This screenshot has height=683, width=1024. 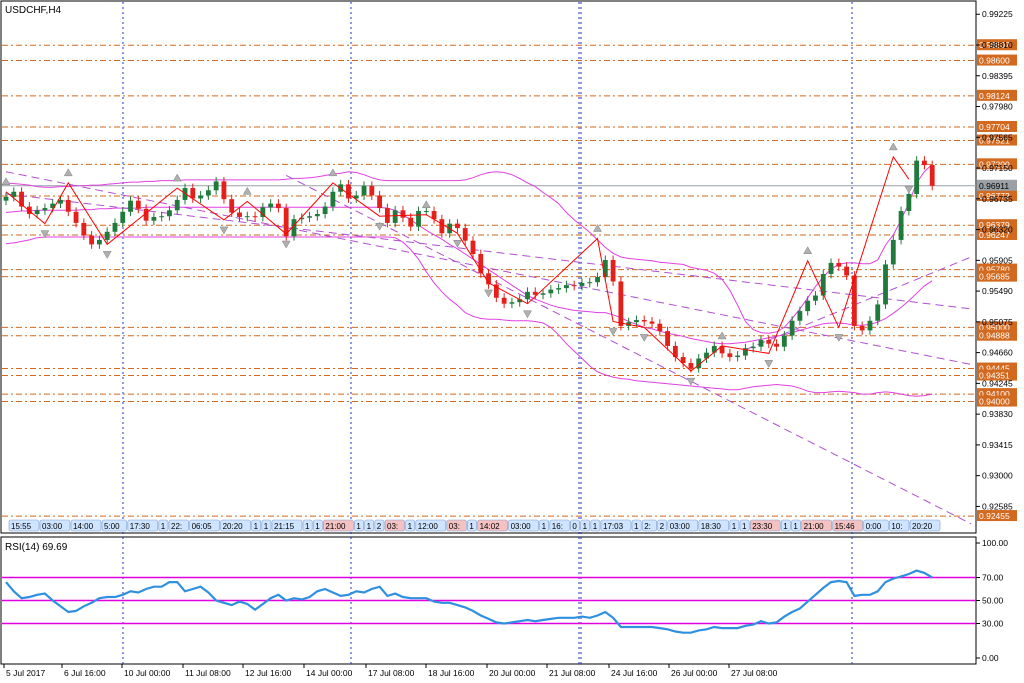 What do you see at coordinates (994, 376) in the screenshot?
I see `level-price-label: 0.94351` at bounding box center [994, 376].